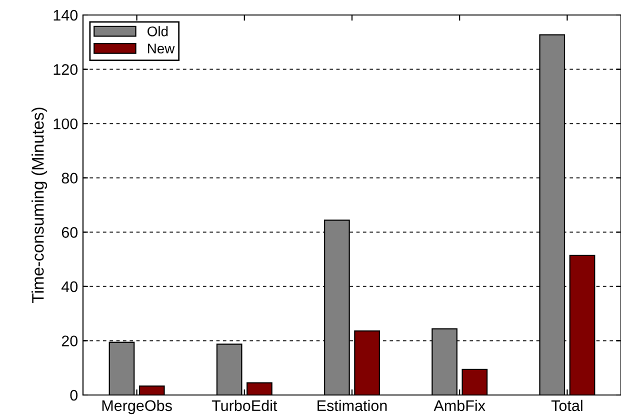 This screenshot has width=621, height=420. What do you see at coordinates (40, 205) in the screenshot?
I see `y-axis-title: Time-consuming (Minutes)` at bounding box center [40, 205].